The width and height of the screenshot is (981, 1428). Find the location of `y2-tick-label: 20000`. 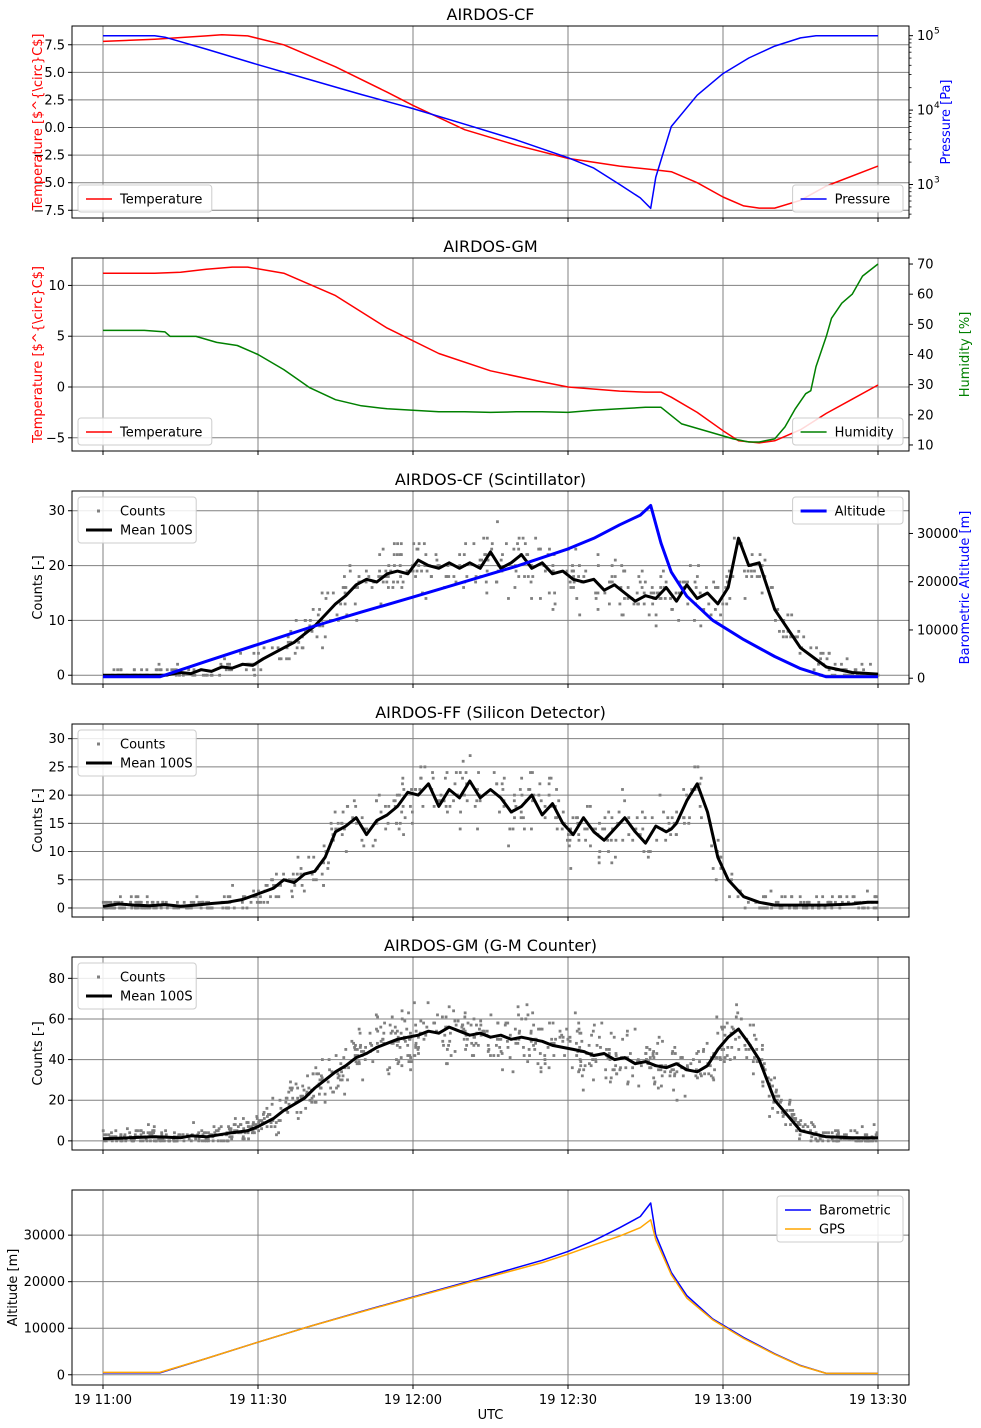

y2-tick-label: 20000 is located at coordinates (937, 582).